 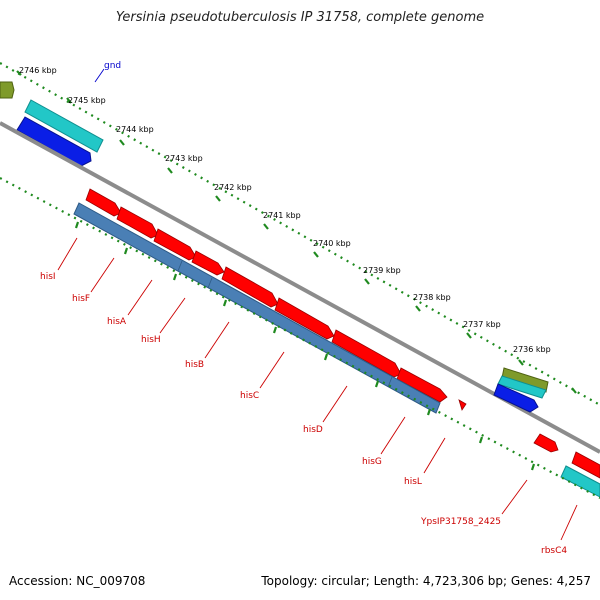 What do you see at coordinates (432, 297) in the screenshot?
I see `coord-label: 2738 kbp` at bounding box center [432, 297].